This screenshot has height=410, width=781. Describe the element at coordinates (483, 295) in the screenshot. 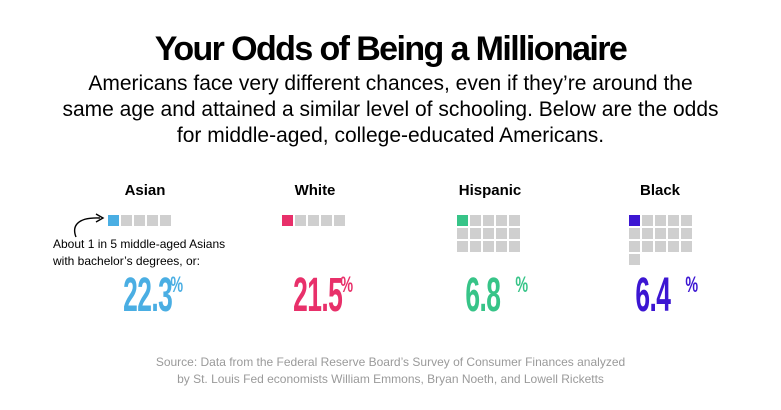

I see `percent-number: 6.8` at that location.